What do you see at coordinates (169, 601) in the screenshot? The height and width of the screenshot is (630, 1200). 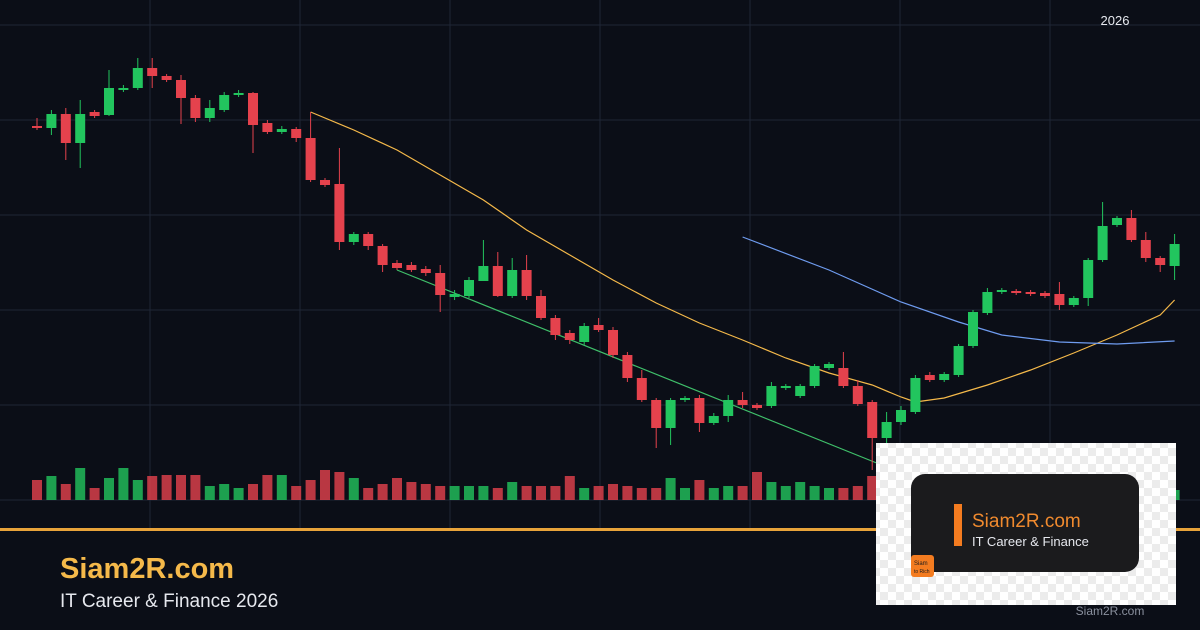 I see `tagline: IT Career & Finance 2026` at bounding box center [169, 601].